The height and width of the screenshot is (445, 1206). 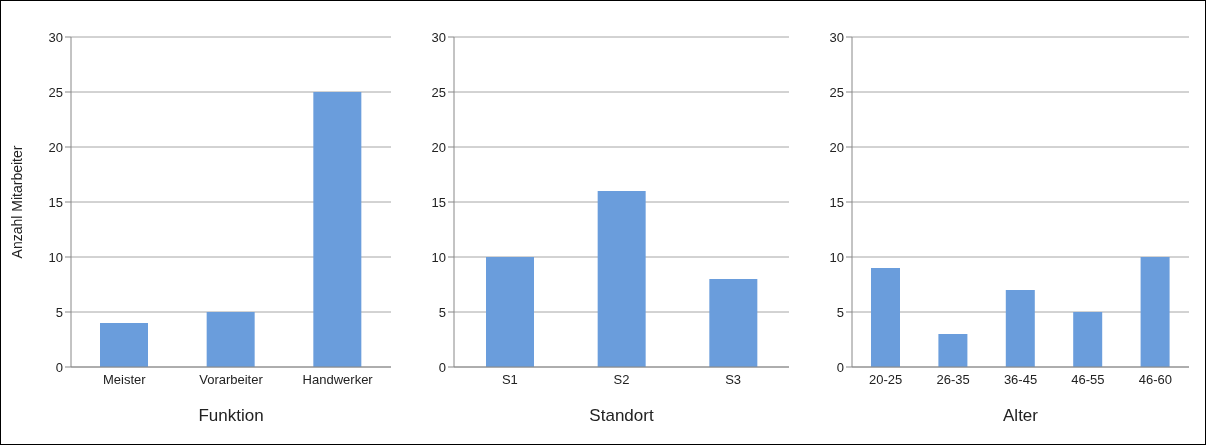 What do you see at coordinates (621, 380) in the screenshot?
I see `x-tick-label: S2` at bounding box center [621, 380].